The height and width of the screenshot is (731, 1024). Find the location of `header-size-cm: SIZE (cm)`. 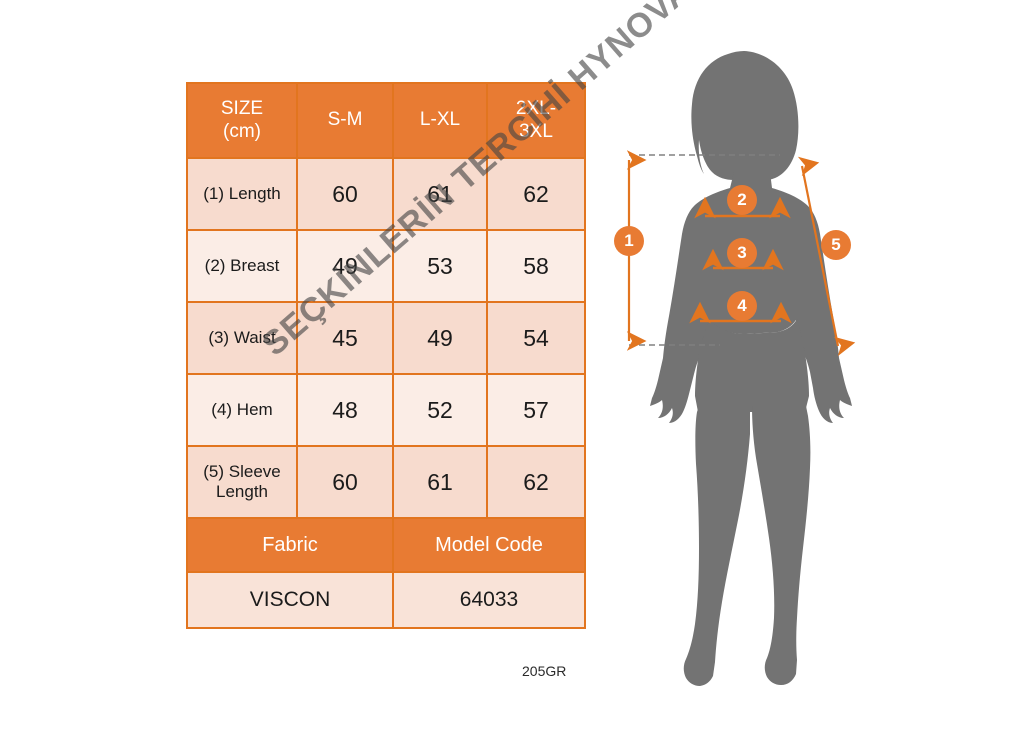

header-size-cm: SIZE (cm) is located at coordinates (242, 120).